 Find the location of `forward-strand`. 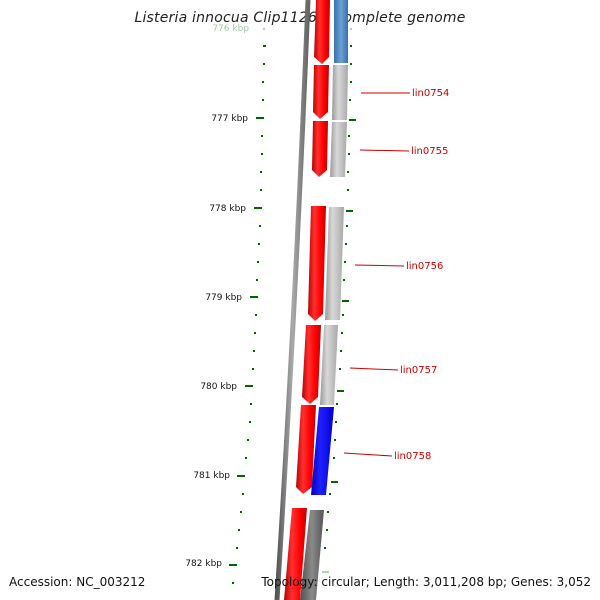

forward-strand is located at coordinates (307, 300).